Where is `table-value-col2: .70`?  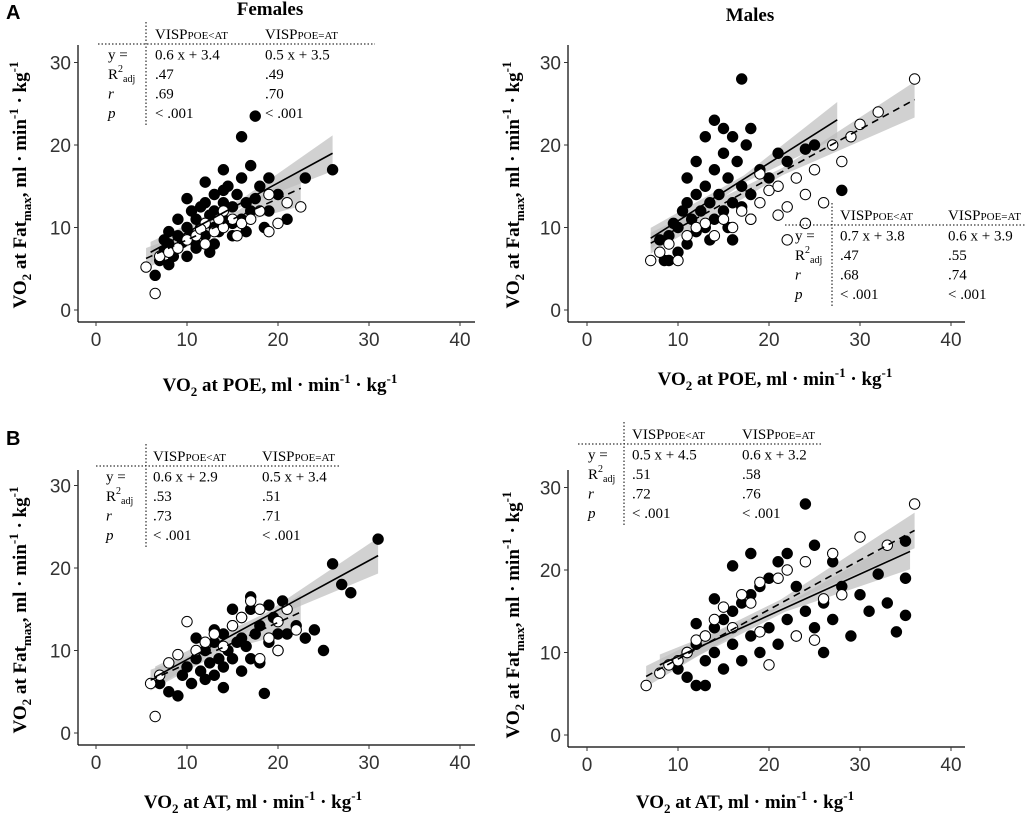
table-value-col2: .70 is located at coordinates (274, 95).